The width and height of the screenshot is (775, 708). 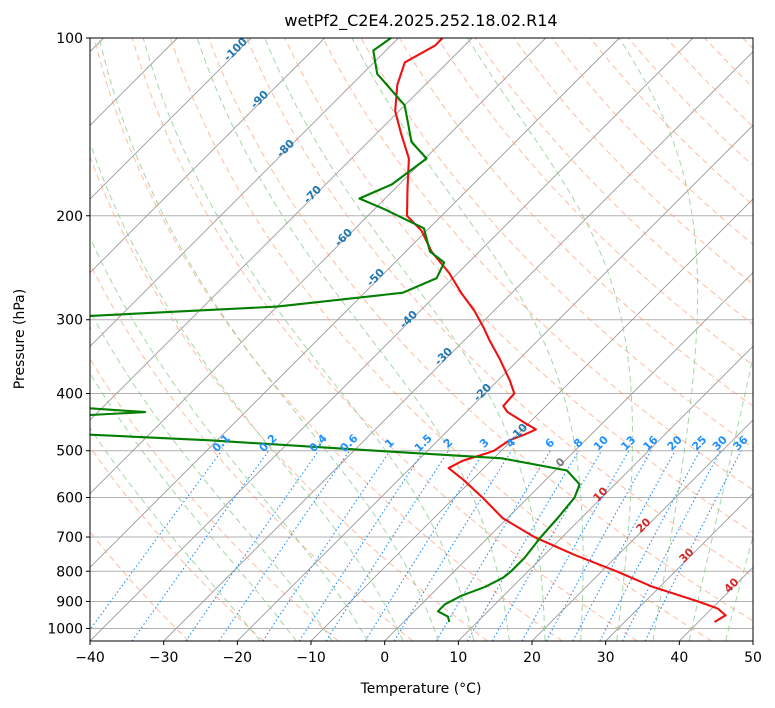 I want to click on y-tick-label-200: 200, so click(x=69, y=217).